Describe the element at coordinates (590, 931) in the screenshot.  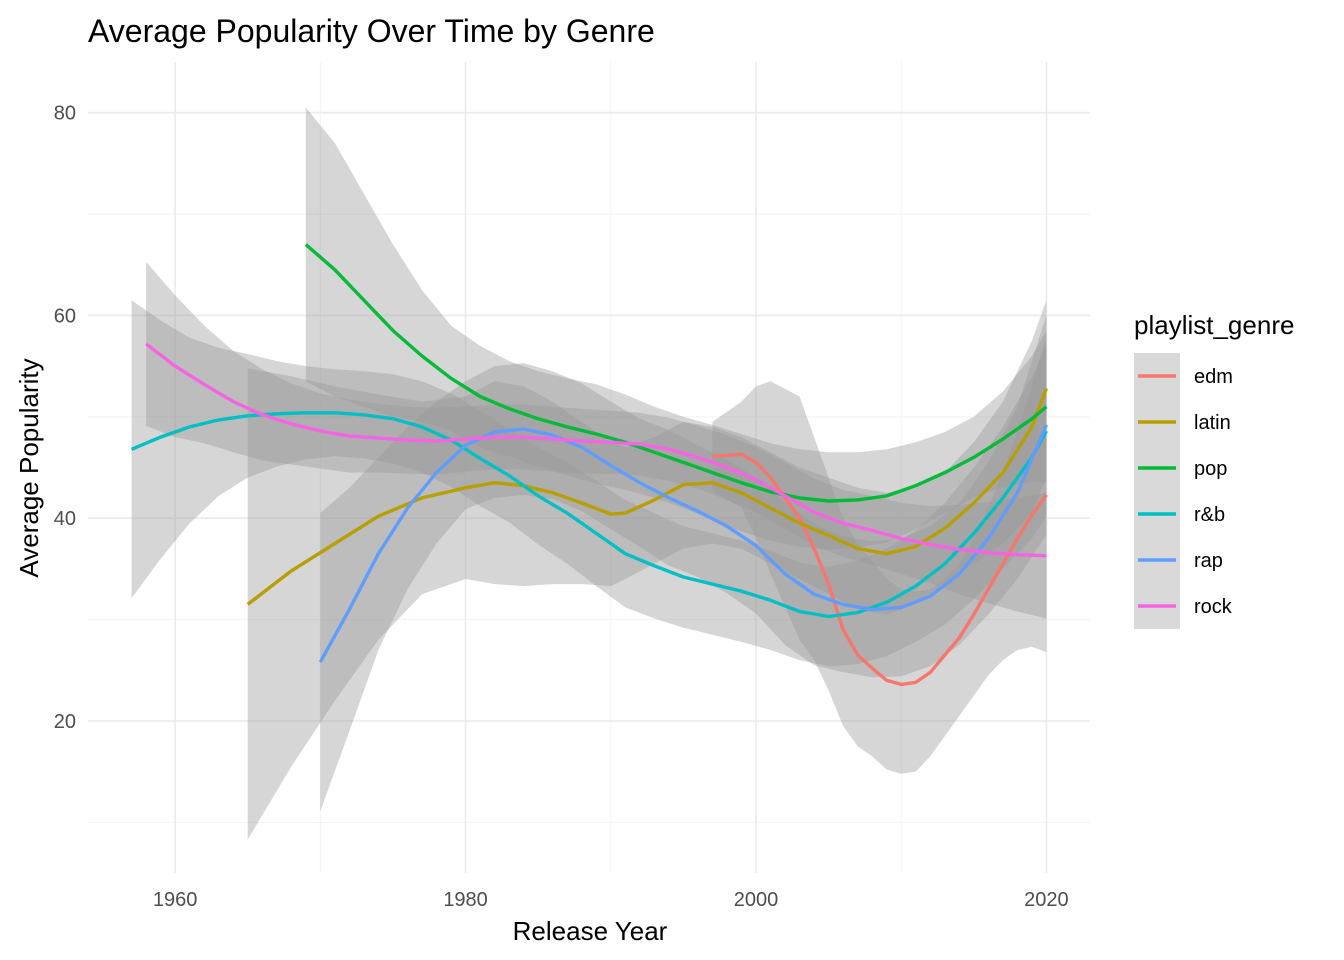
I see `x-axis-title: Release Year` at that location.